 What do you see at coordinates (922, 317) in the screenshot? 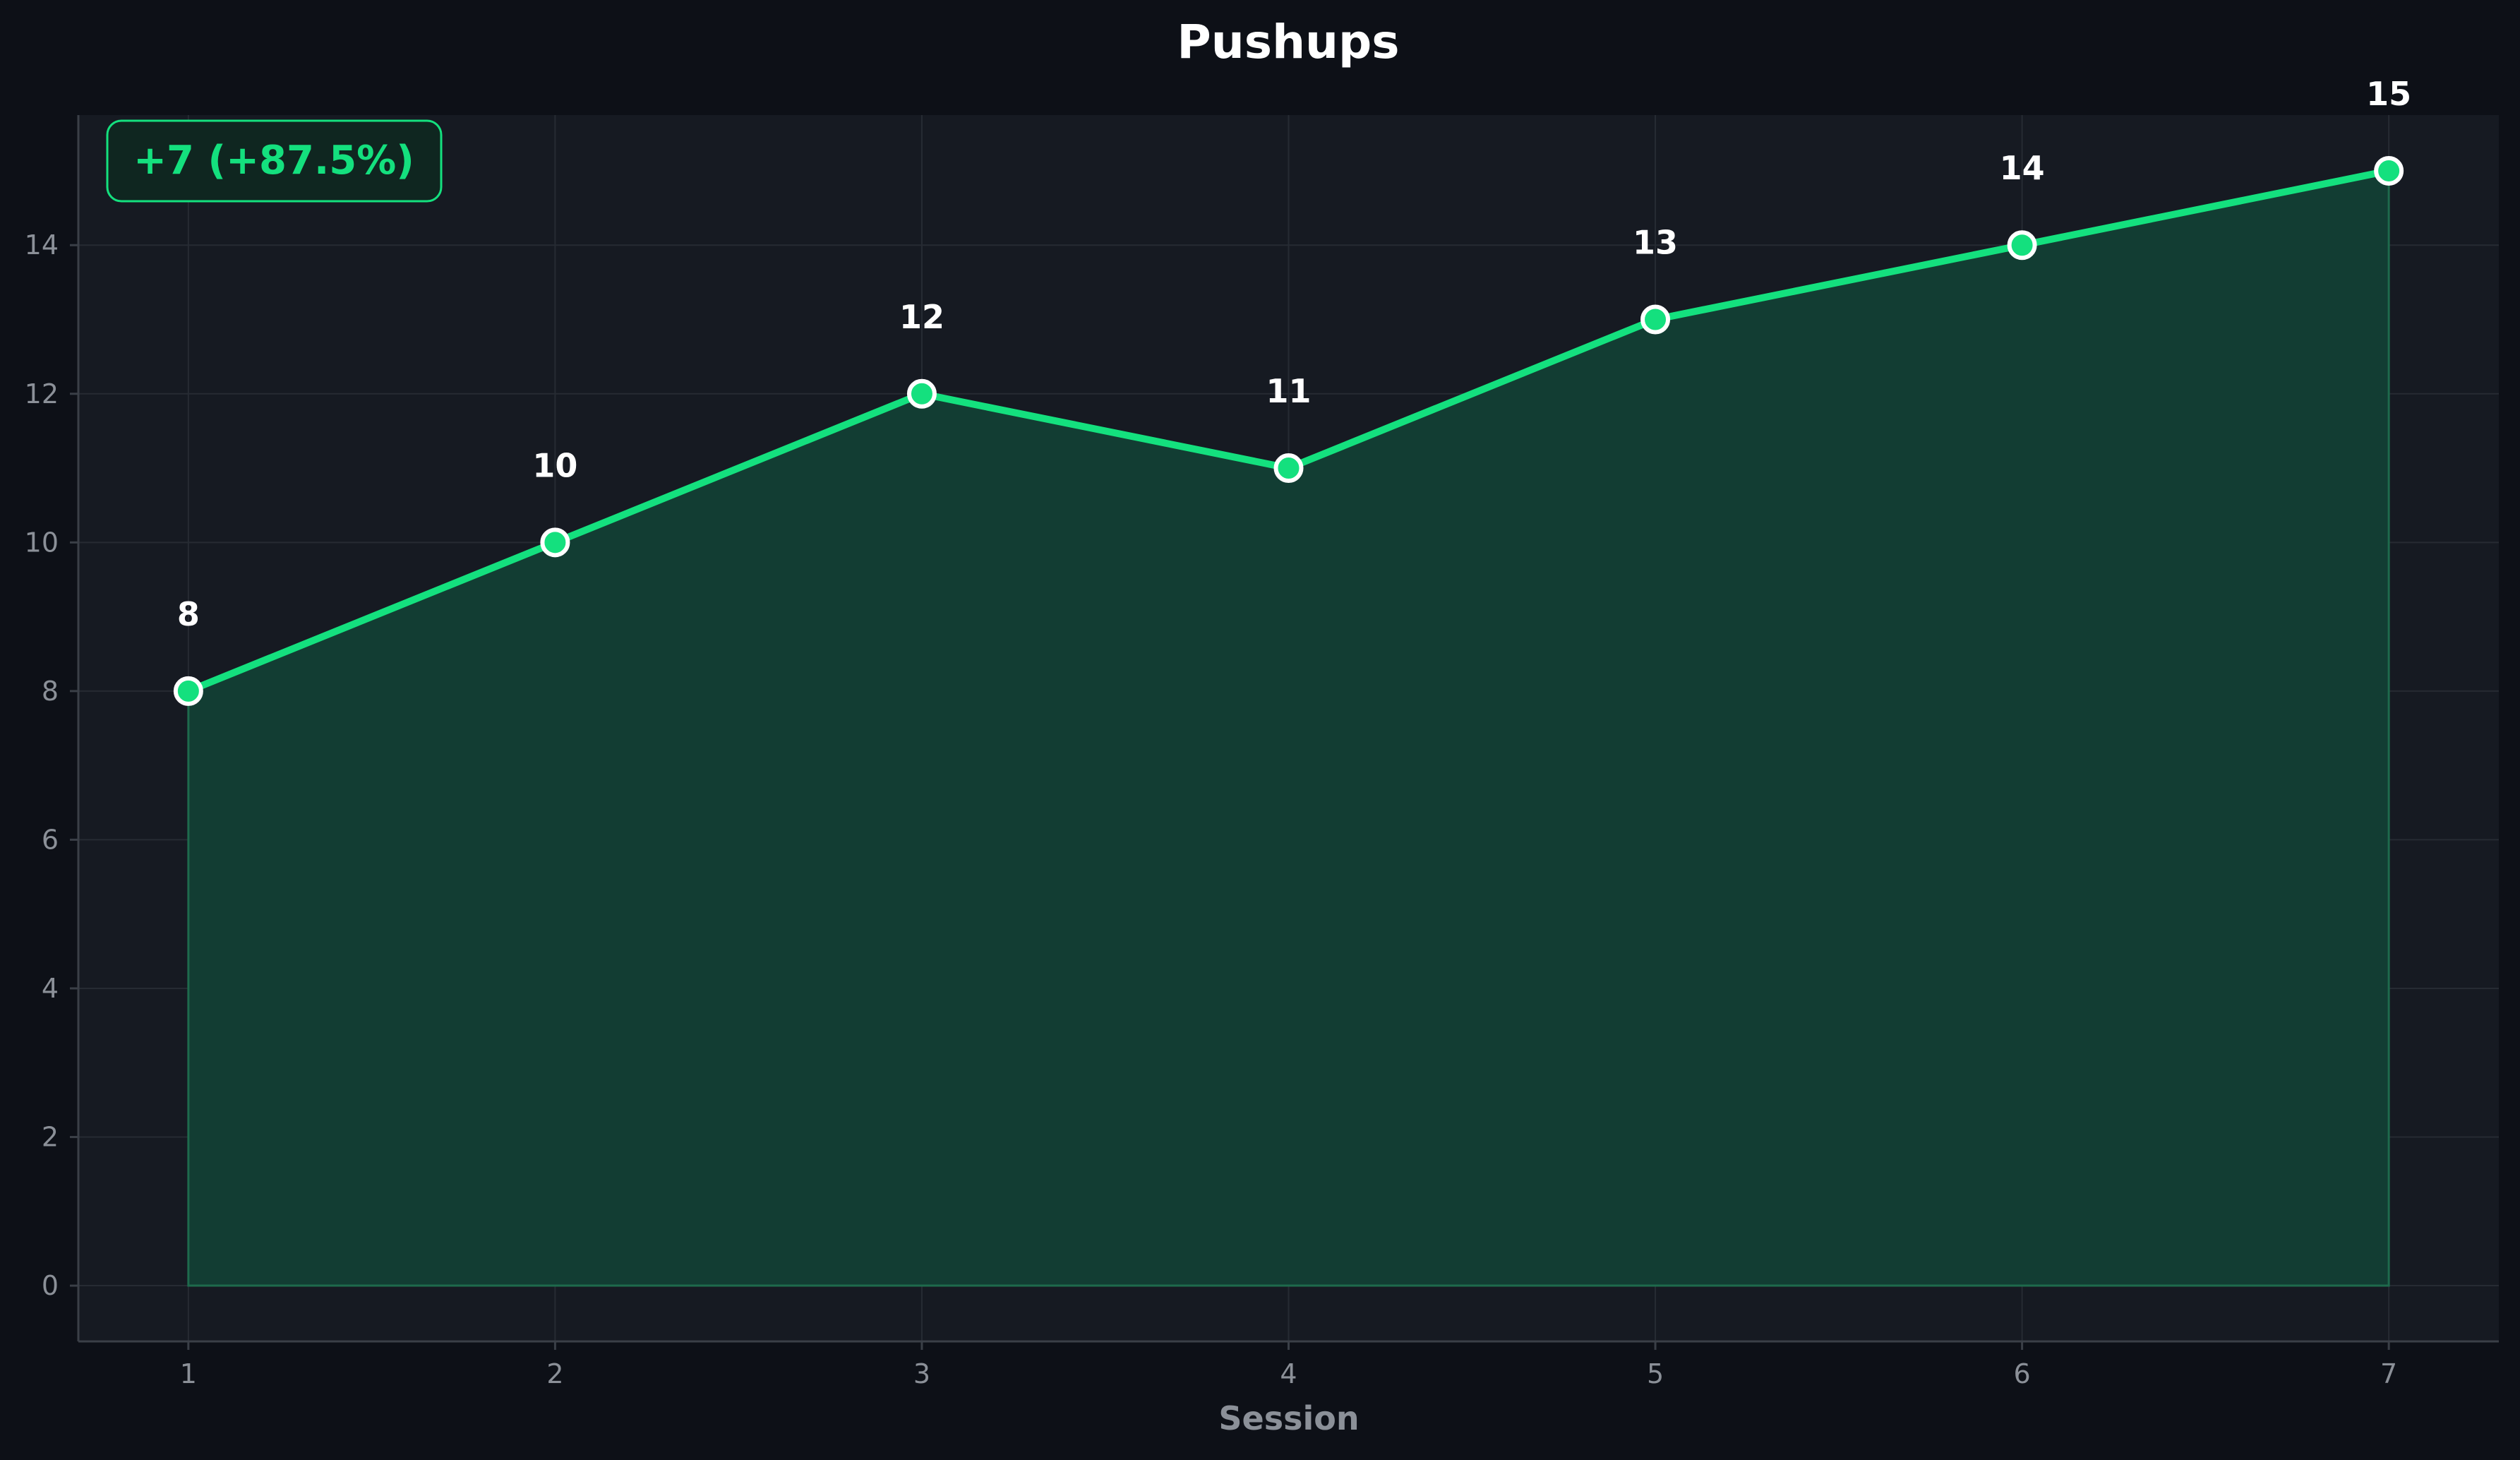
I see `data-label: 12` at bounding box center [922, 317].